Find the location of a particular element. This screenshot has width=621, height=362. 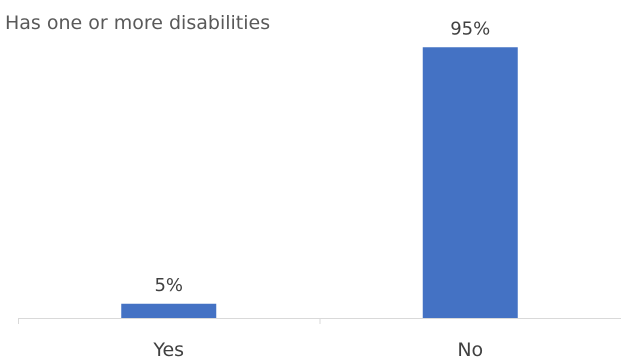

bar-no is located at coordinates (470, 182).